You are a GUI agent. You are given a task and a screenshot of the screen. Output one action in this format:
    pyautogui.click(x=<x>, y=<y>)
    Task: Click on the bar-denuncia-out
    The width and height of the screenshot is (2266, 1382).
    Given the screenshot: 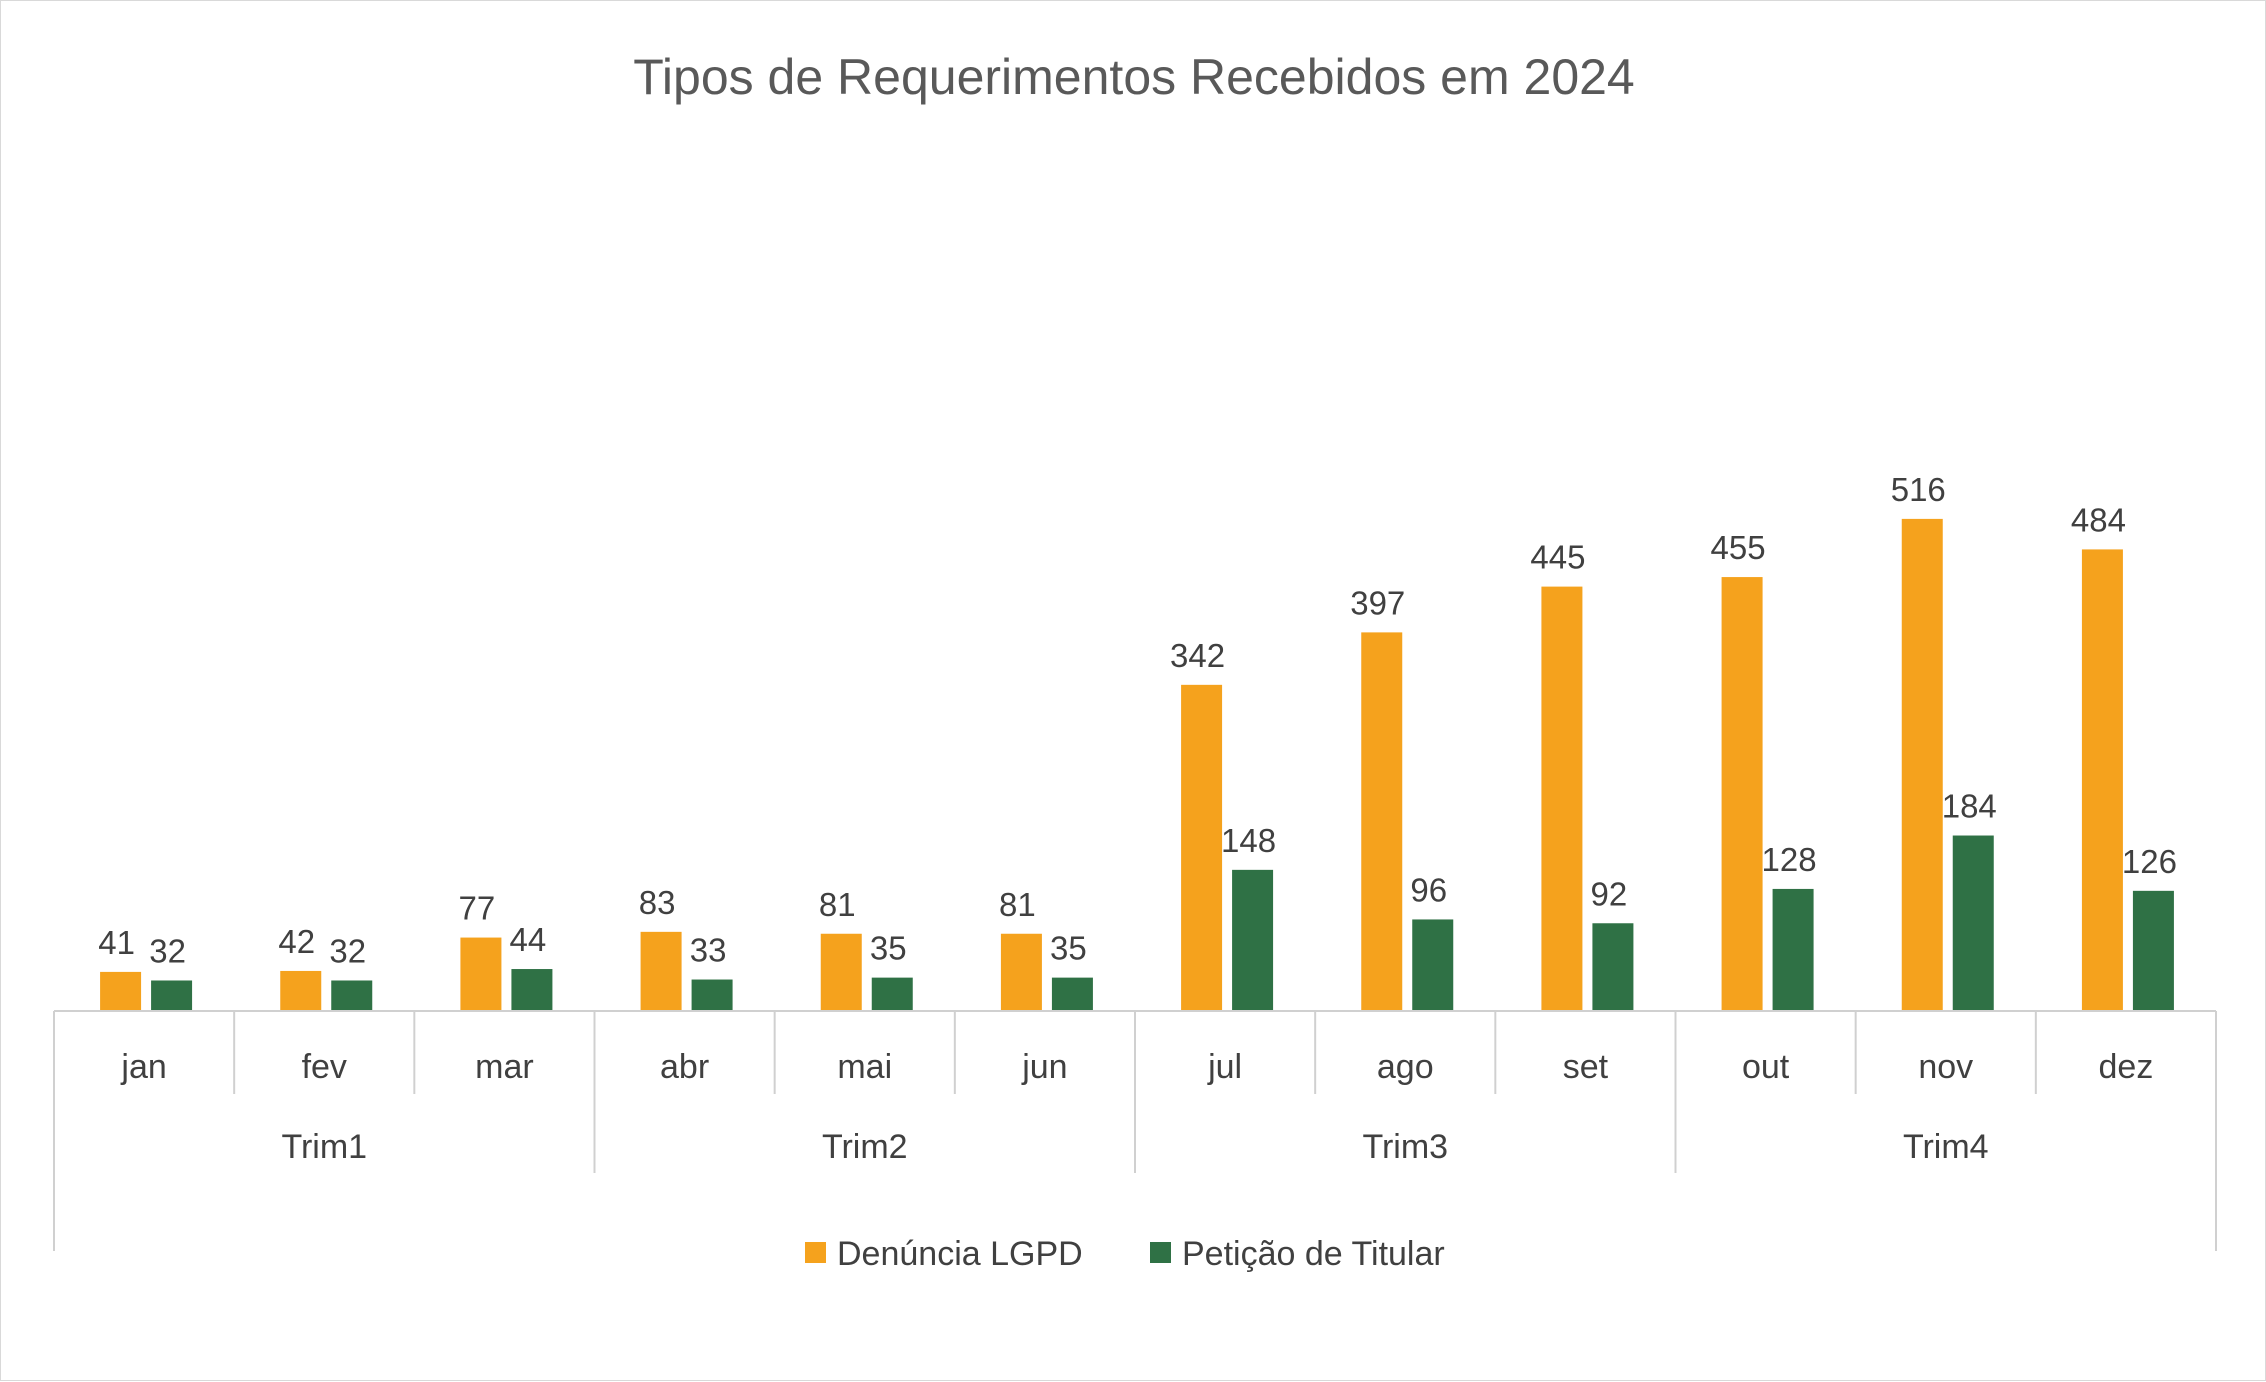 What is the action you would take?
    pyautogui.click(x=1742, y=794)
    